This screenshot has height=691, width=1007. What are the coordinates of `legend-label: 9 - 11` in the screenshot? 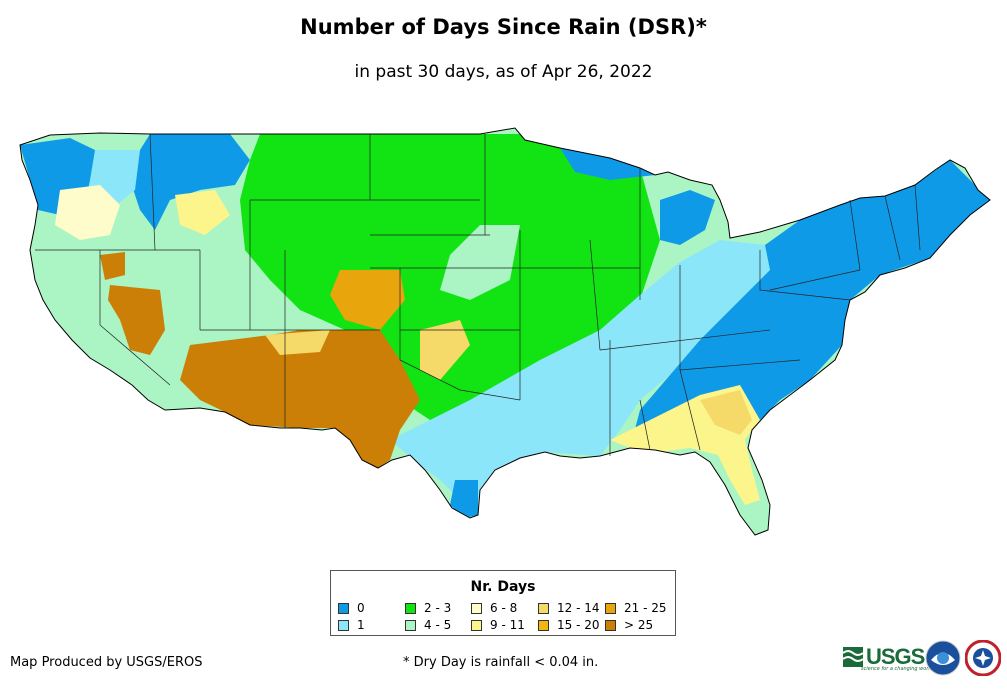 It's located at (507, 625).